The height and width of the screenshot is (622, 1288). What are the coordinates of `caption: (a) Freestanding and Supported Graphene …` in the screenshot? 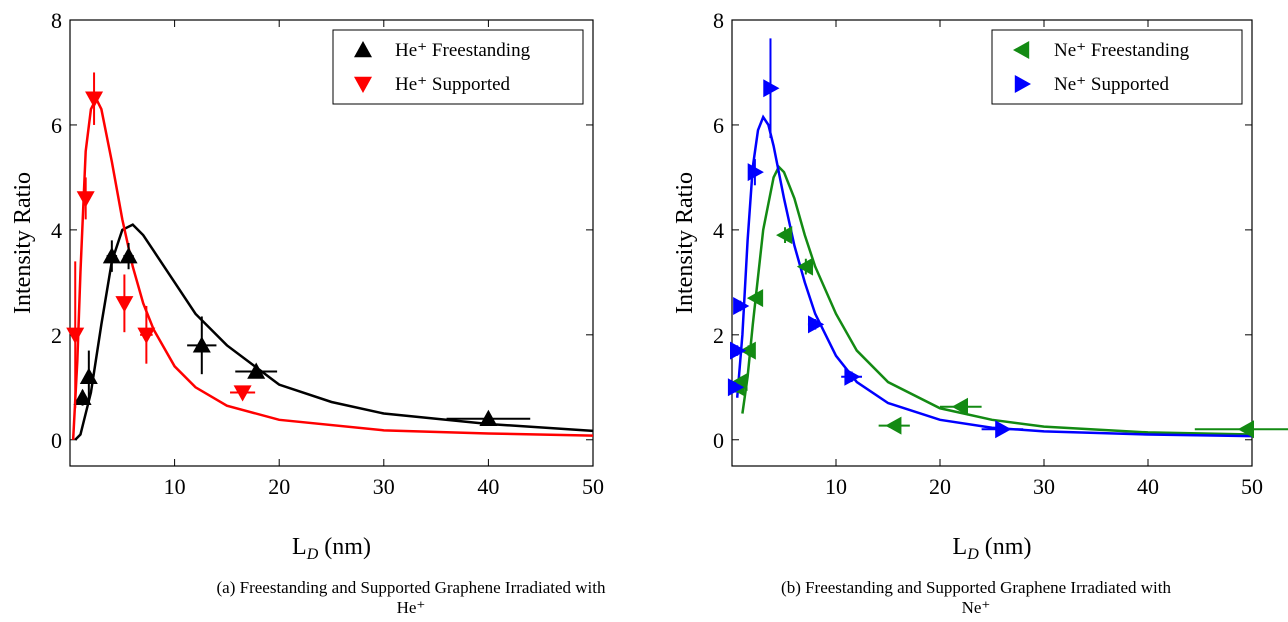 It's located at (411, 597).